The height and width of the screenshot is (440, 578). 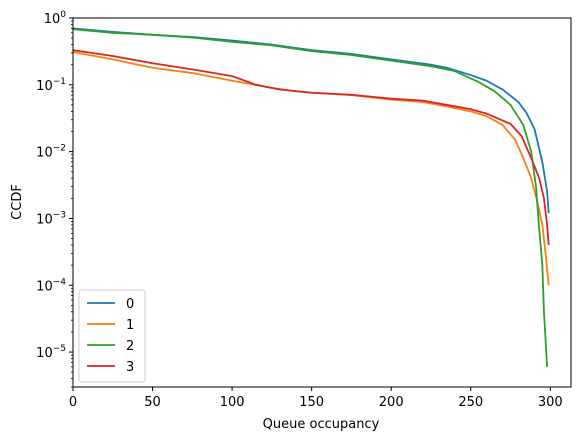 What do you see at coordinates (130, 304) in the screenshot?
I see `legend-label: 0` at bounding box center [130, 304].